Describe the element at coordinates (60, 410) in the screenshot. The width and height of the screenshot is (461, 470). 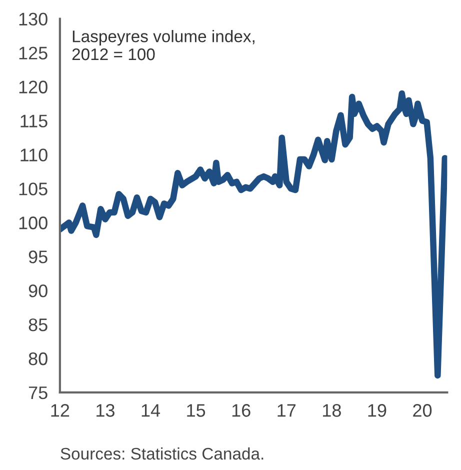
I see `x-tick-label: 12` at that location.